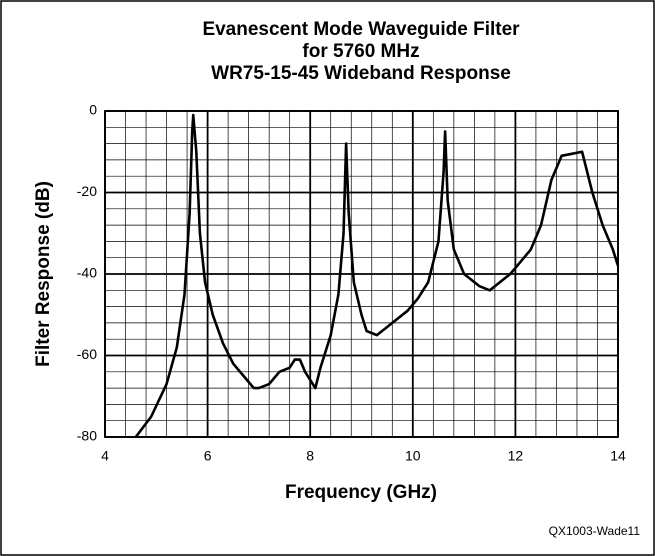 The width and height of the screenshot is (655, 556). What do you see at coordinates (105, 456) in the screenshot?
I see `x-tick-label: 4` at bounding box center [105, 456].